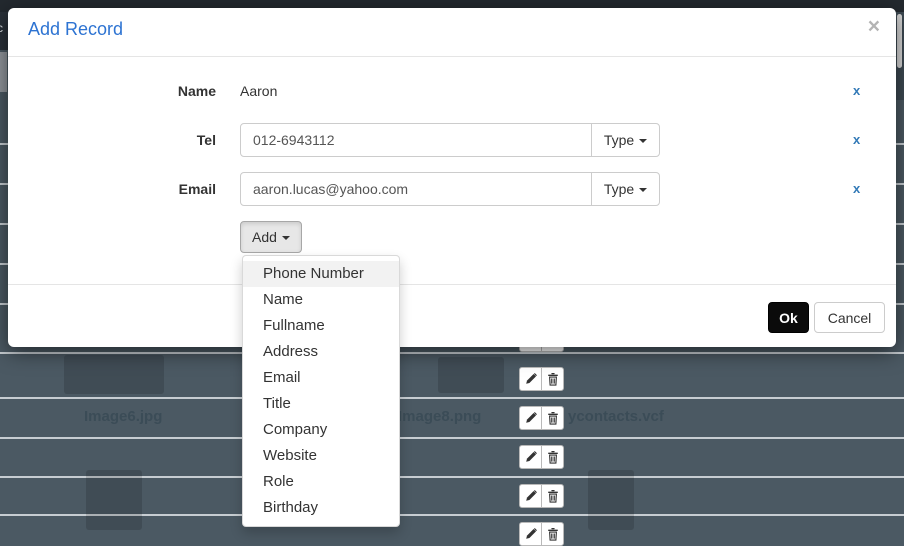 This screenshot has width=904, height=546. Describe the element at coordinates (3, 72) in the screenshot. I see `left-edge-button-sliver` at that location.